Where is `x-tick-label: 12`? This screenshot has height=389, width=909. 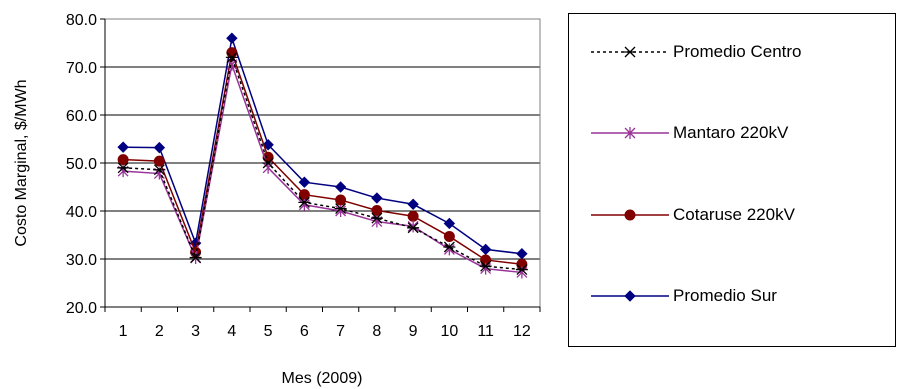
x-tick-label: 12 is located at coordinates (522, 331).